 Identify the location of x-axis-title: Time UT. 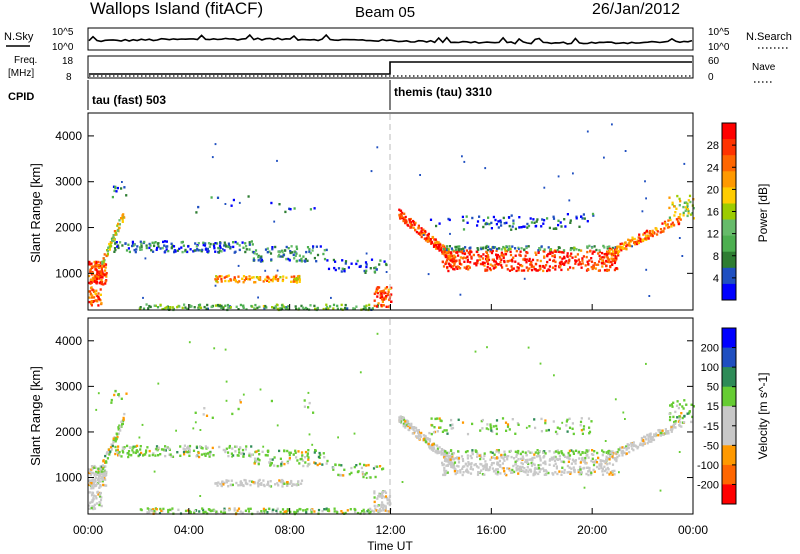
(390, 546).